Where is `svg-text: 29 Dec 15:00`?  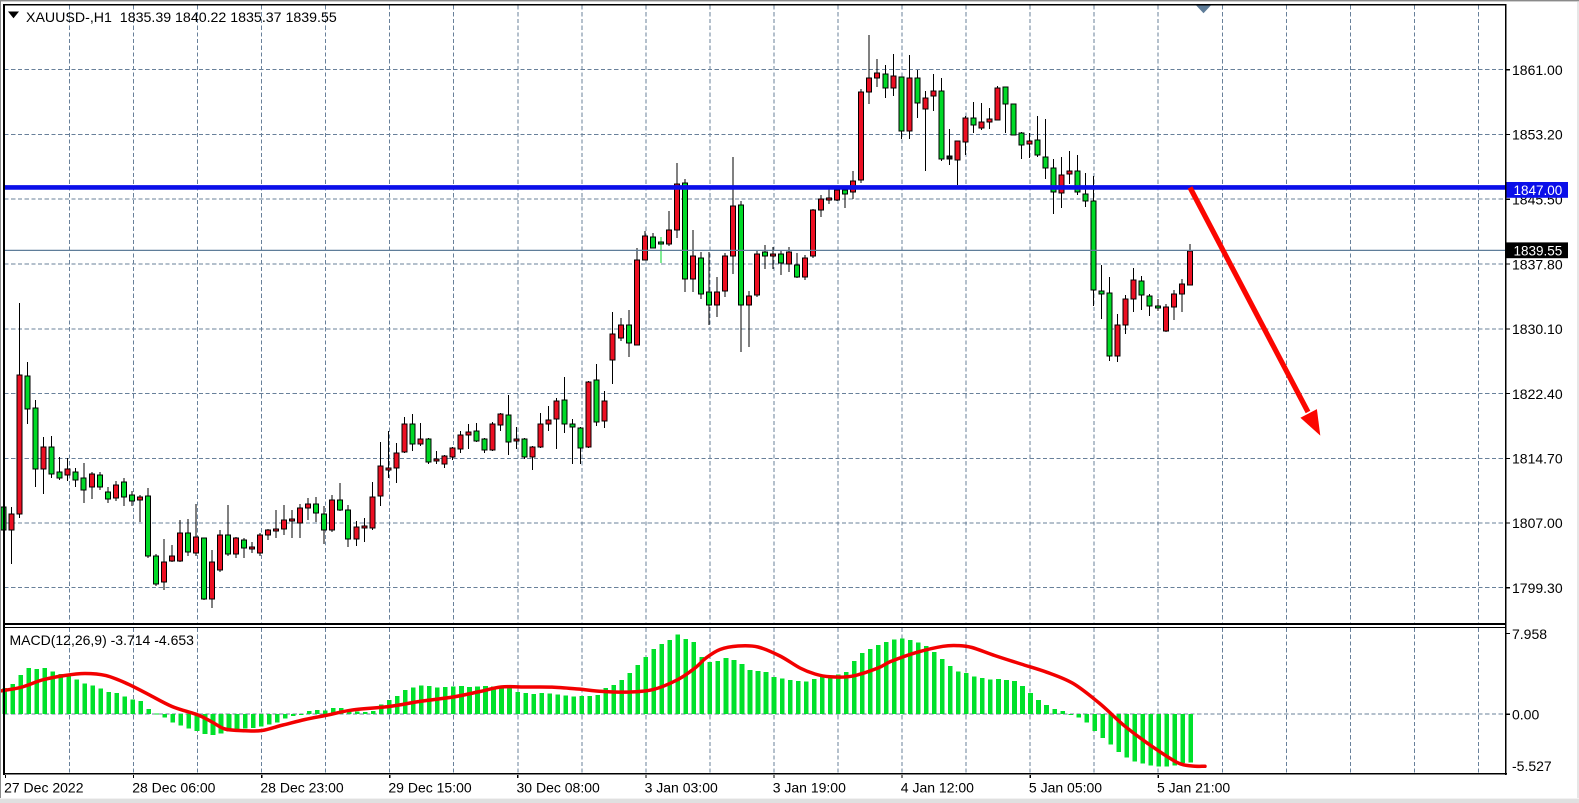 svg-text: 29 Dec 15:00 is located at coordinates (429, 788).